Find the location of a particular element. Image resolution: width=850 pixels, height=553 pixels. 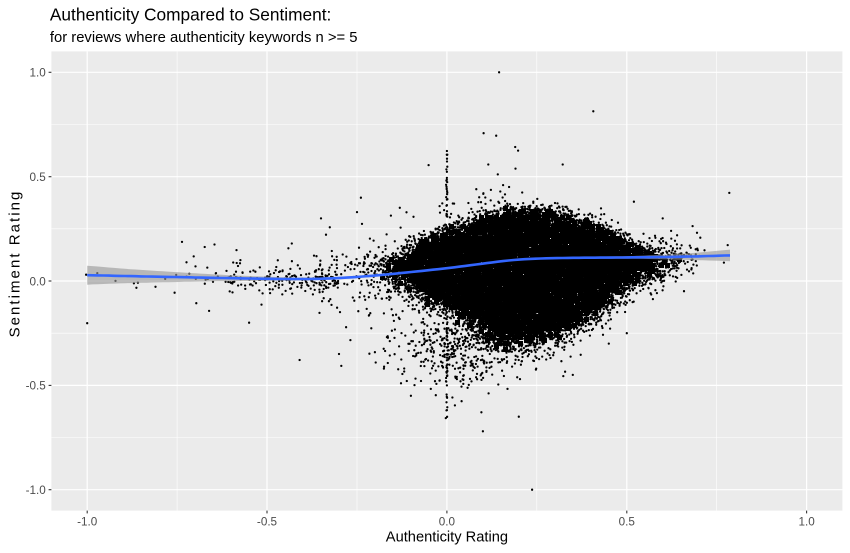

svg-text: Authenticity Rating is located at coordinates (447, 538).